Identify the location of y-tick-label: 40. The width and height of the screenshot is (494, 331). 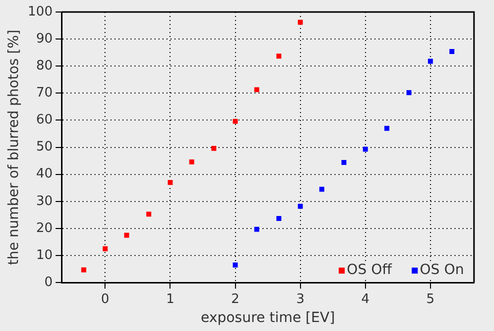
(44, 174).